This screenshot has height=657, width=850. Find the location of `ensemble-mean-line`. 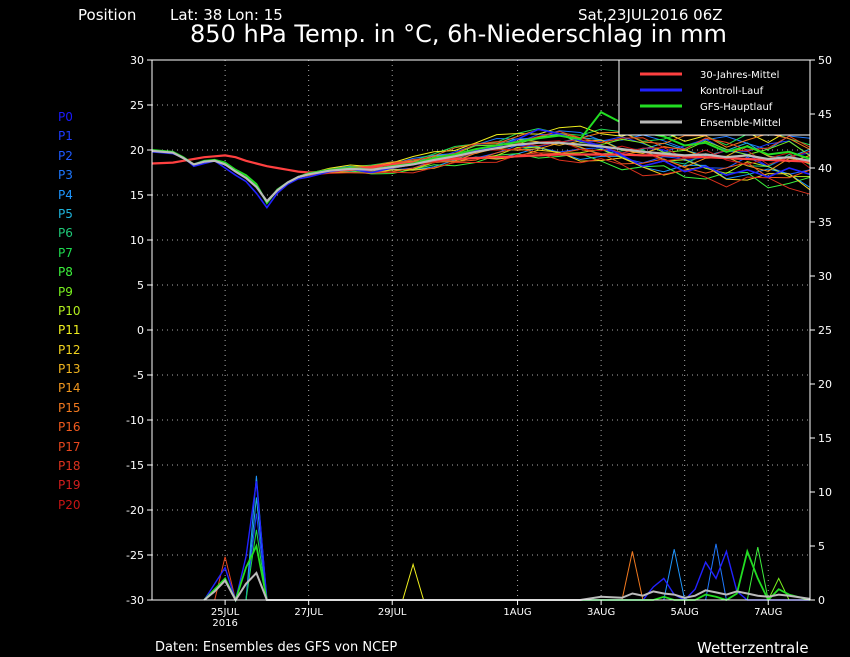

ensemble-mean-line is located at coordinates (481, 172).